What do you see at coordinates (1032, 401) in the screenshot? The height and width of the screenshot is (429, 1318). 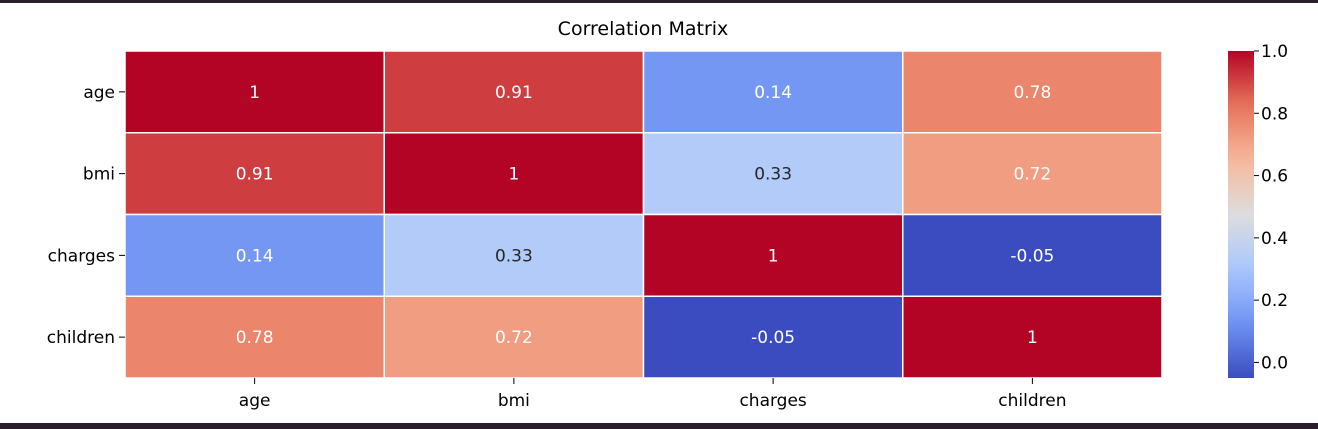 I see `x-tick-label: children` at bounding box center [1032, 401].